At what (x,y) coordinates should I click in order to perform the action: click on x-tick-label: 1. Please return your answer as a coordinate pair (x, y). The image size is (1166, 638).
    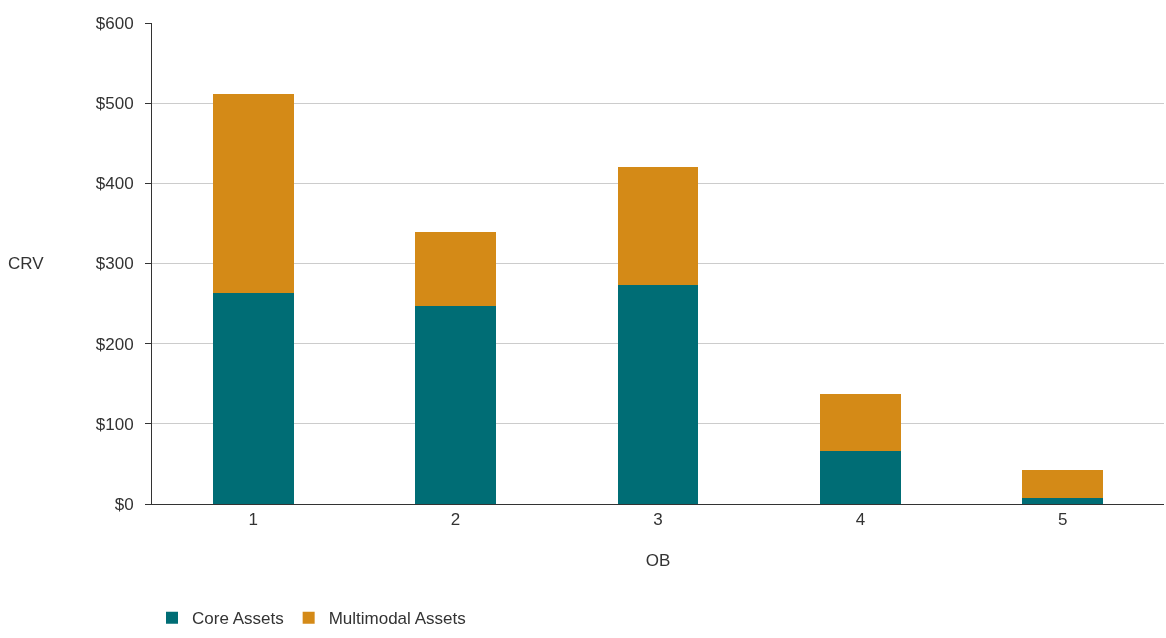
    Looking at the image, I should click on (253, 520).